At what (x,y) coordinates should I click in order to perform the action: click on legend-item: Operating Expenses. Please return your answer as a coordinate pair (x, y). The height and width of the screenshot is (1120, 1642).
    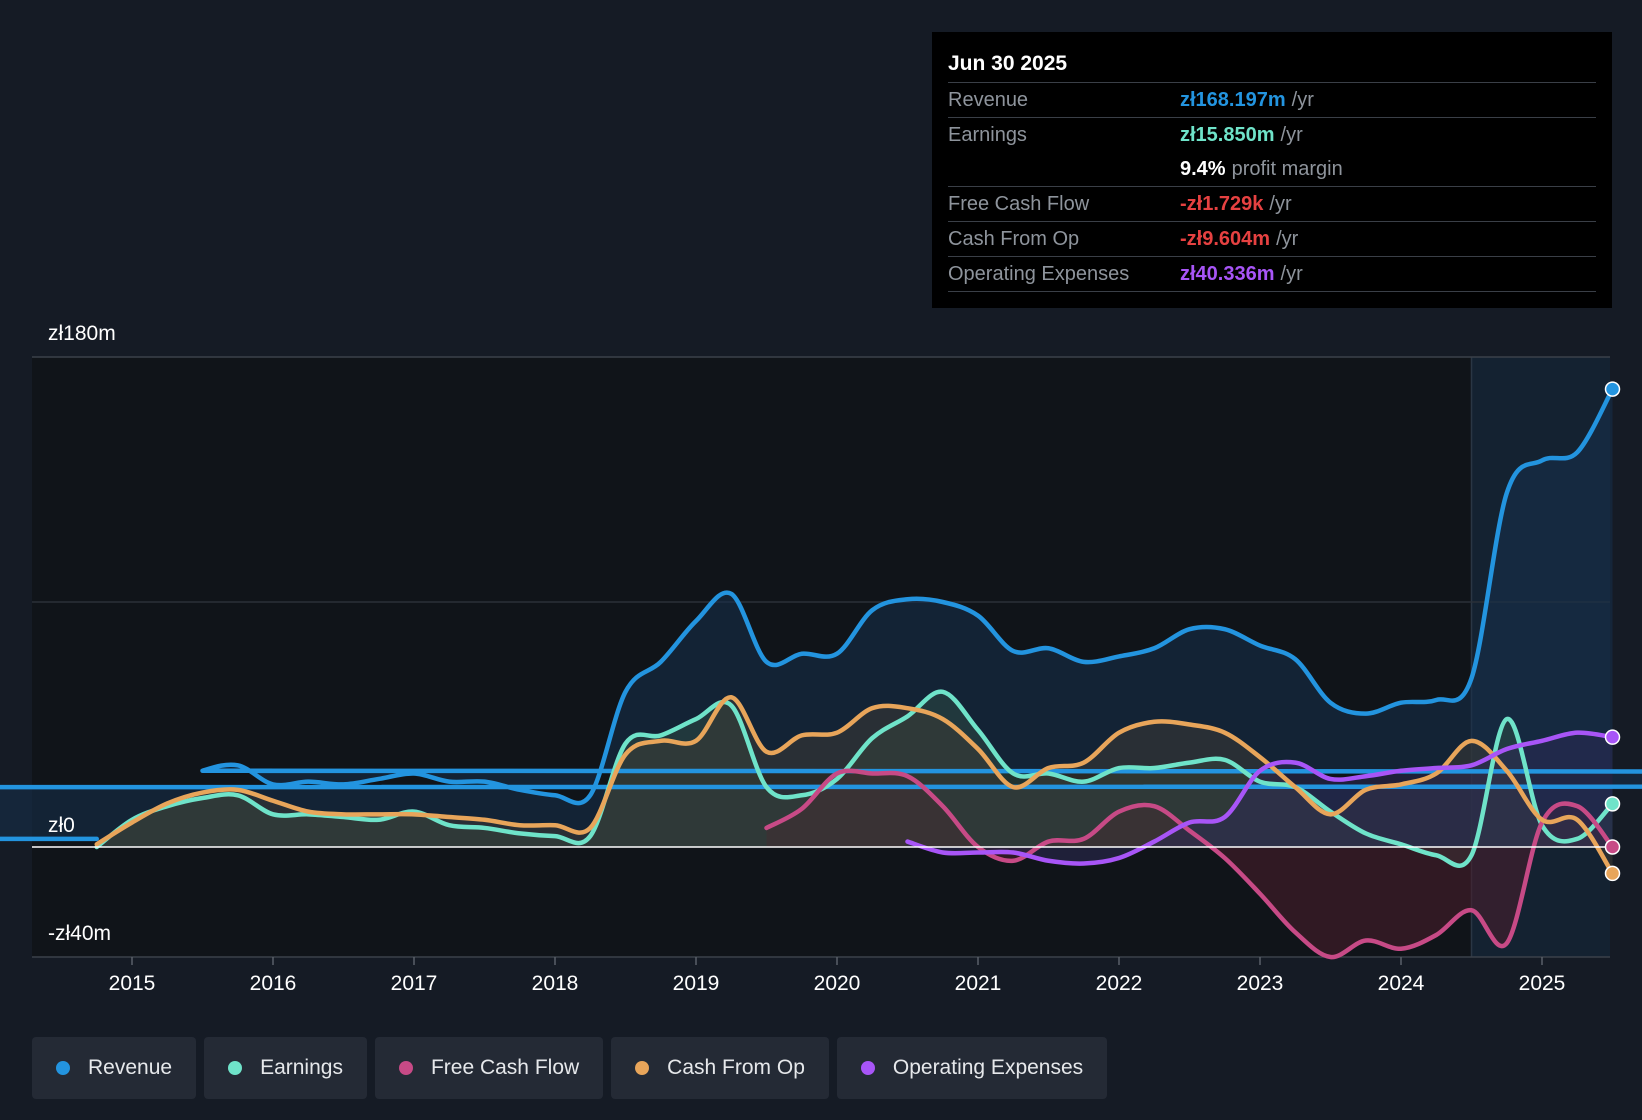
    Looking at the image, I should click on (972, 1068).